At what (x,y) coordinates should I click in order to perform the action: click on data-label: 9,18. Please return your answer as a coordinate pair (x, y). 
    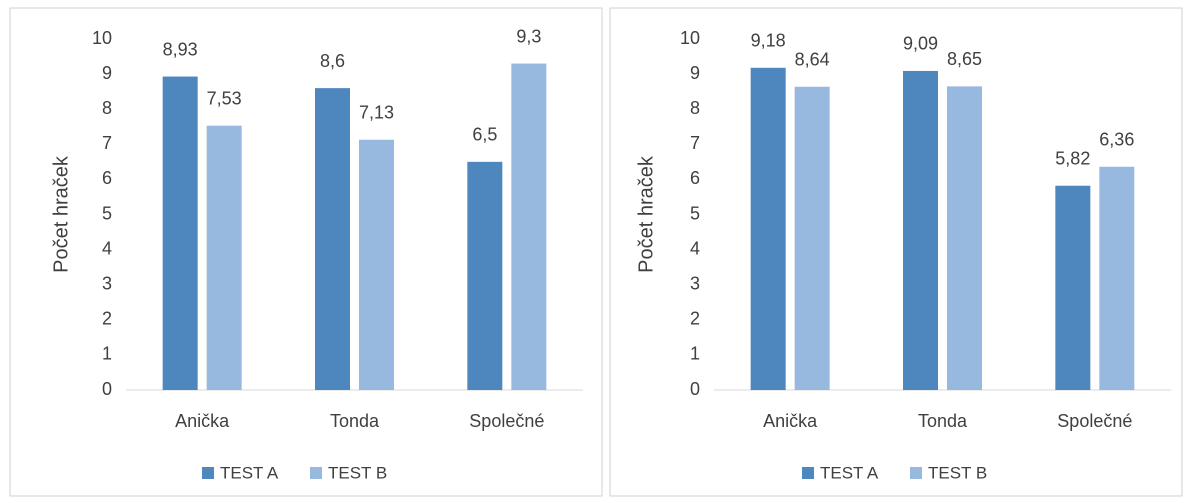
    Looking at the image, I should click on (768, 41).